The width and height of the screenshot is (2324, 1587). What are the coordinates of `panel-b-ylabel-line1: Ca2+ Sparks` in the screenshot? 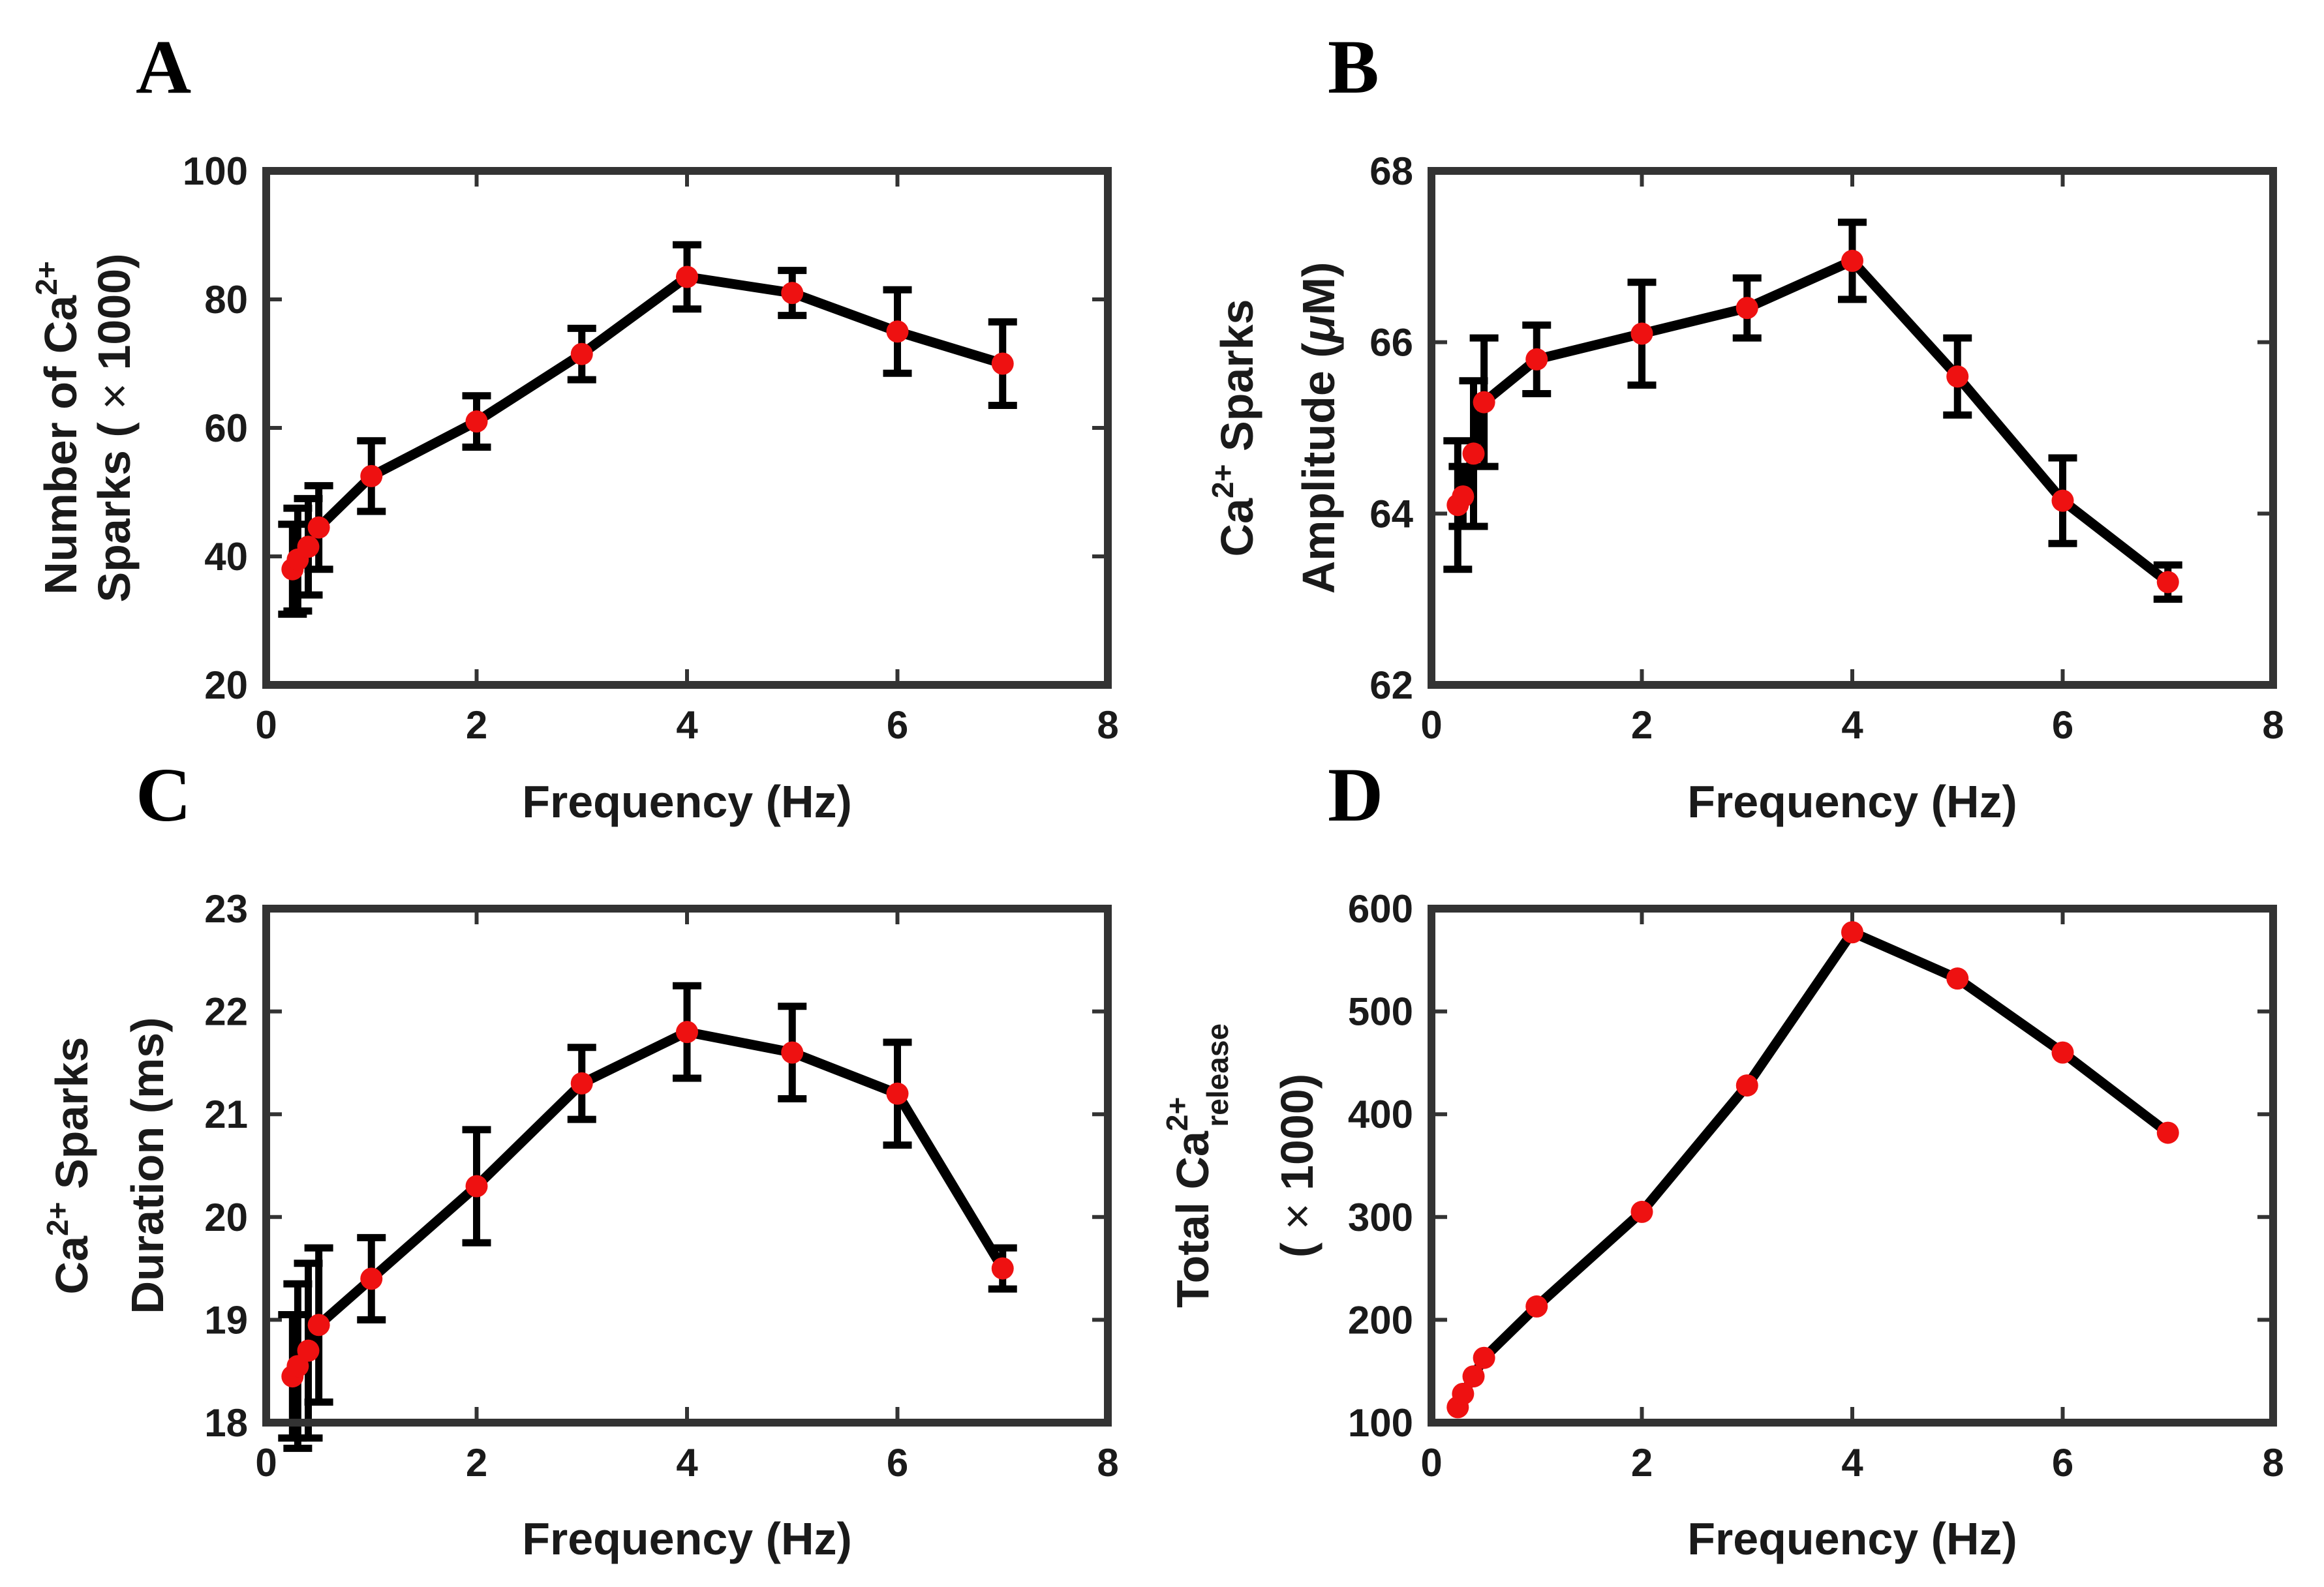 It's located at (1234, 428).